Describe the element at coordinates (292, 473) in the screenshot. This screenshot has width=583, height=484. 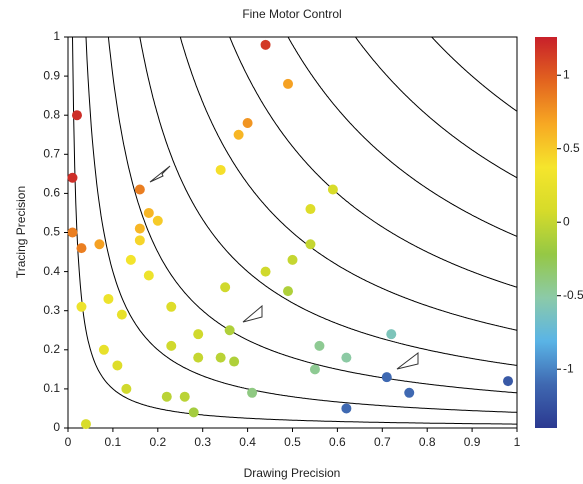
I see `x-axis-label: Drawing Precision` at that location.